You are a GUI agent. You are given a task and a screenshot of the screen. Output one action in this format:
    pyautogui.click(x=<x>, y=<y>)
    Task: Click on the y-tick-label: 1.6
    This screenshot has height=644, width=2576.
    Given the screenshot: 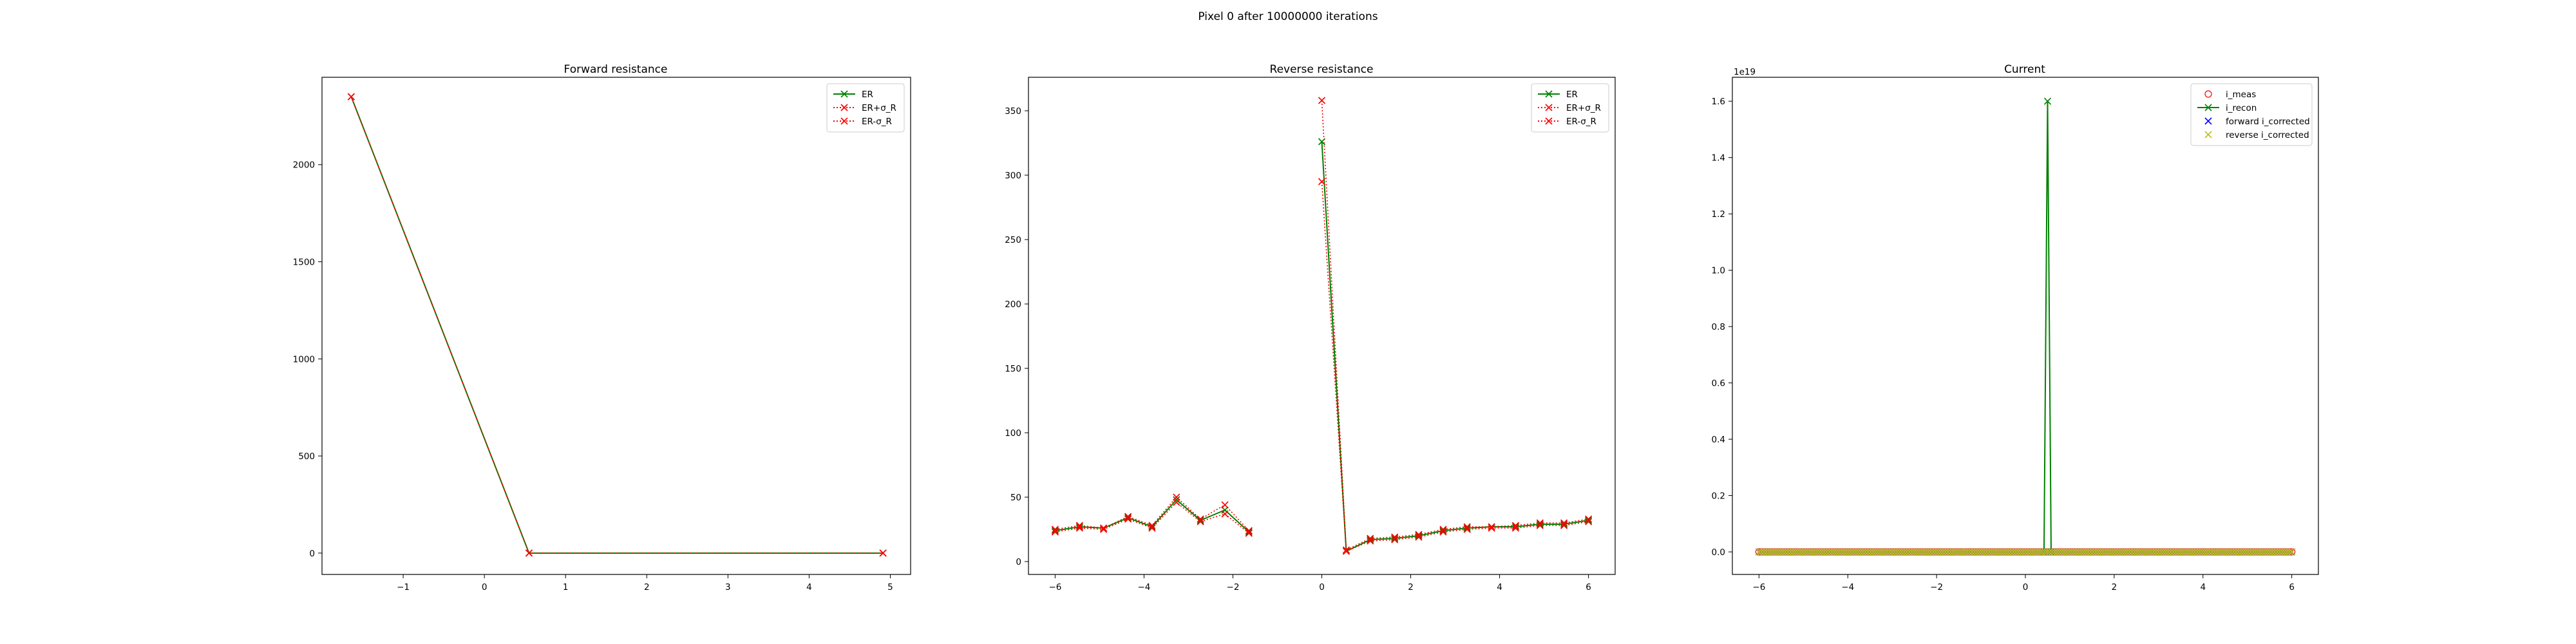 What is the action you would take?
    pyautogui.click(x=1719, y=102)
    